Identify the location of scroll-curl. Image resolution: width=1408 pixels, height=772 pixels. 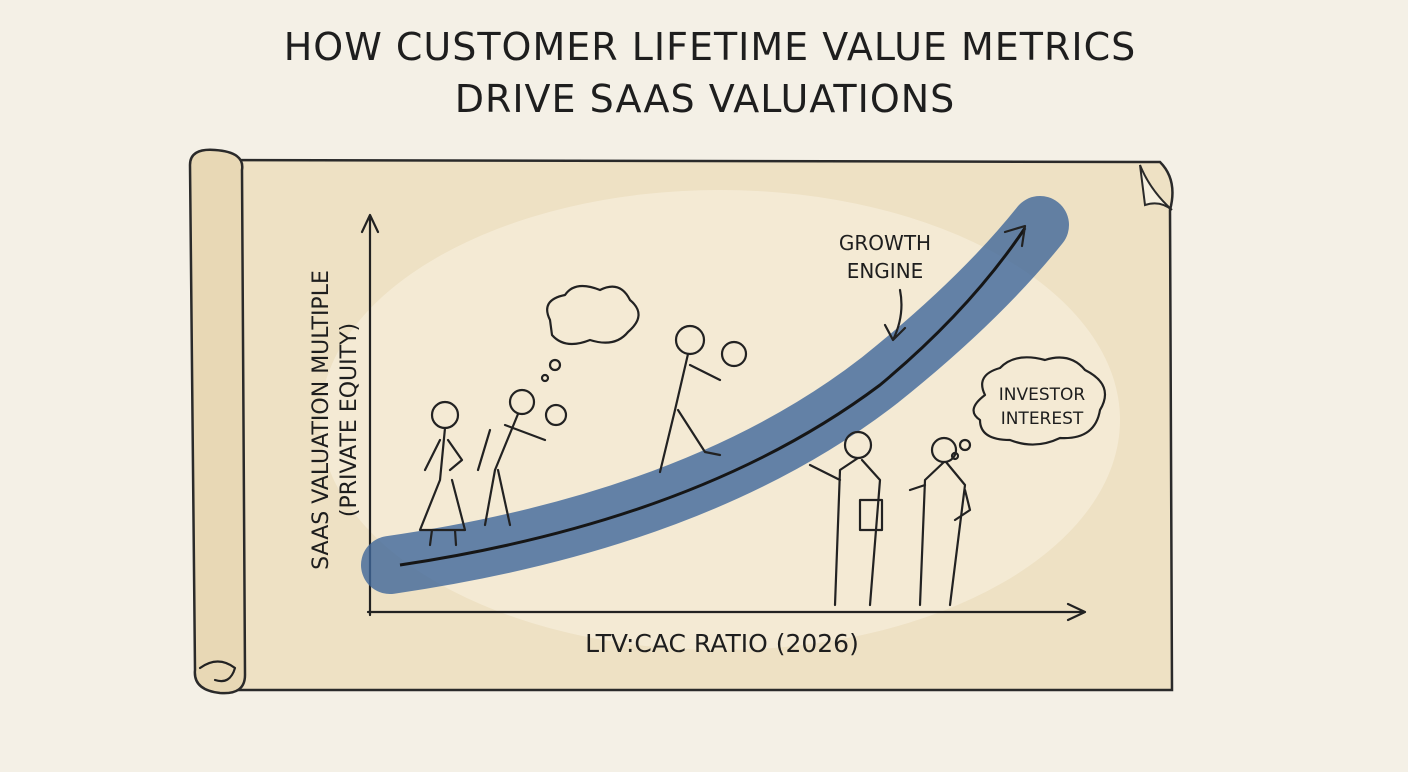
(217, 671).